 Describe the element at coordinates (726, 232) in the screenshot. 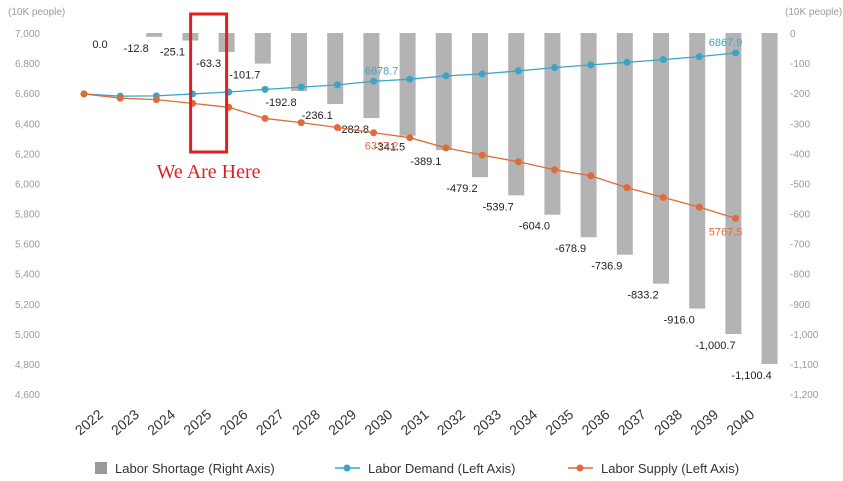

I see `supply-value-label: 5767.5` at that location.